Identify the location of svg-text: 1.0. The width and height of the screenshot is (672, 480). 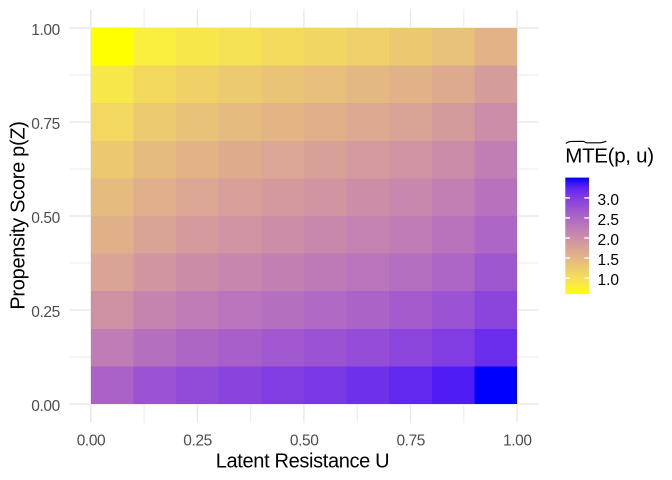
(609, 280).